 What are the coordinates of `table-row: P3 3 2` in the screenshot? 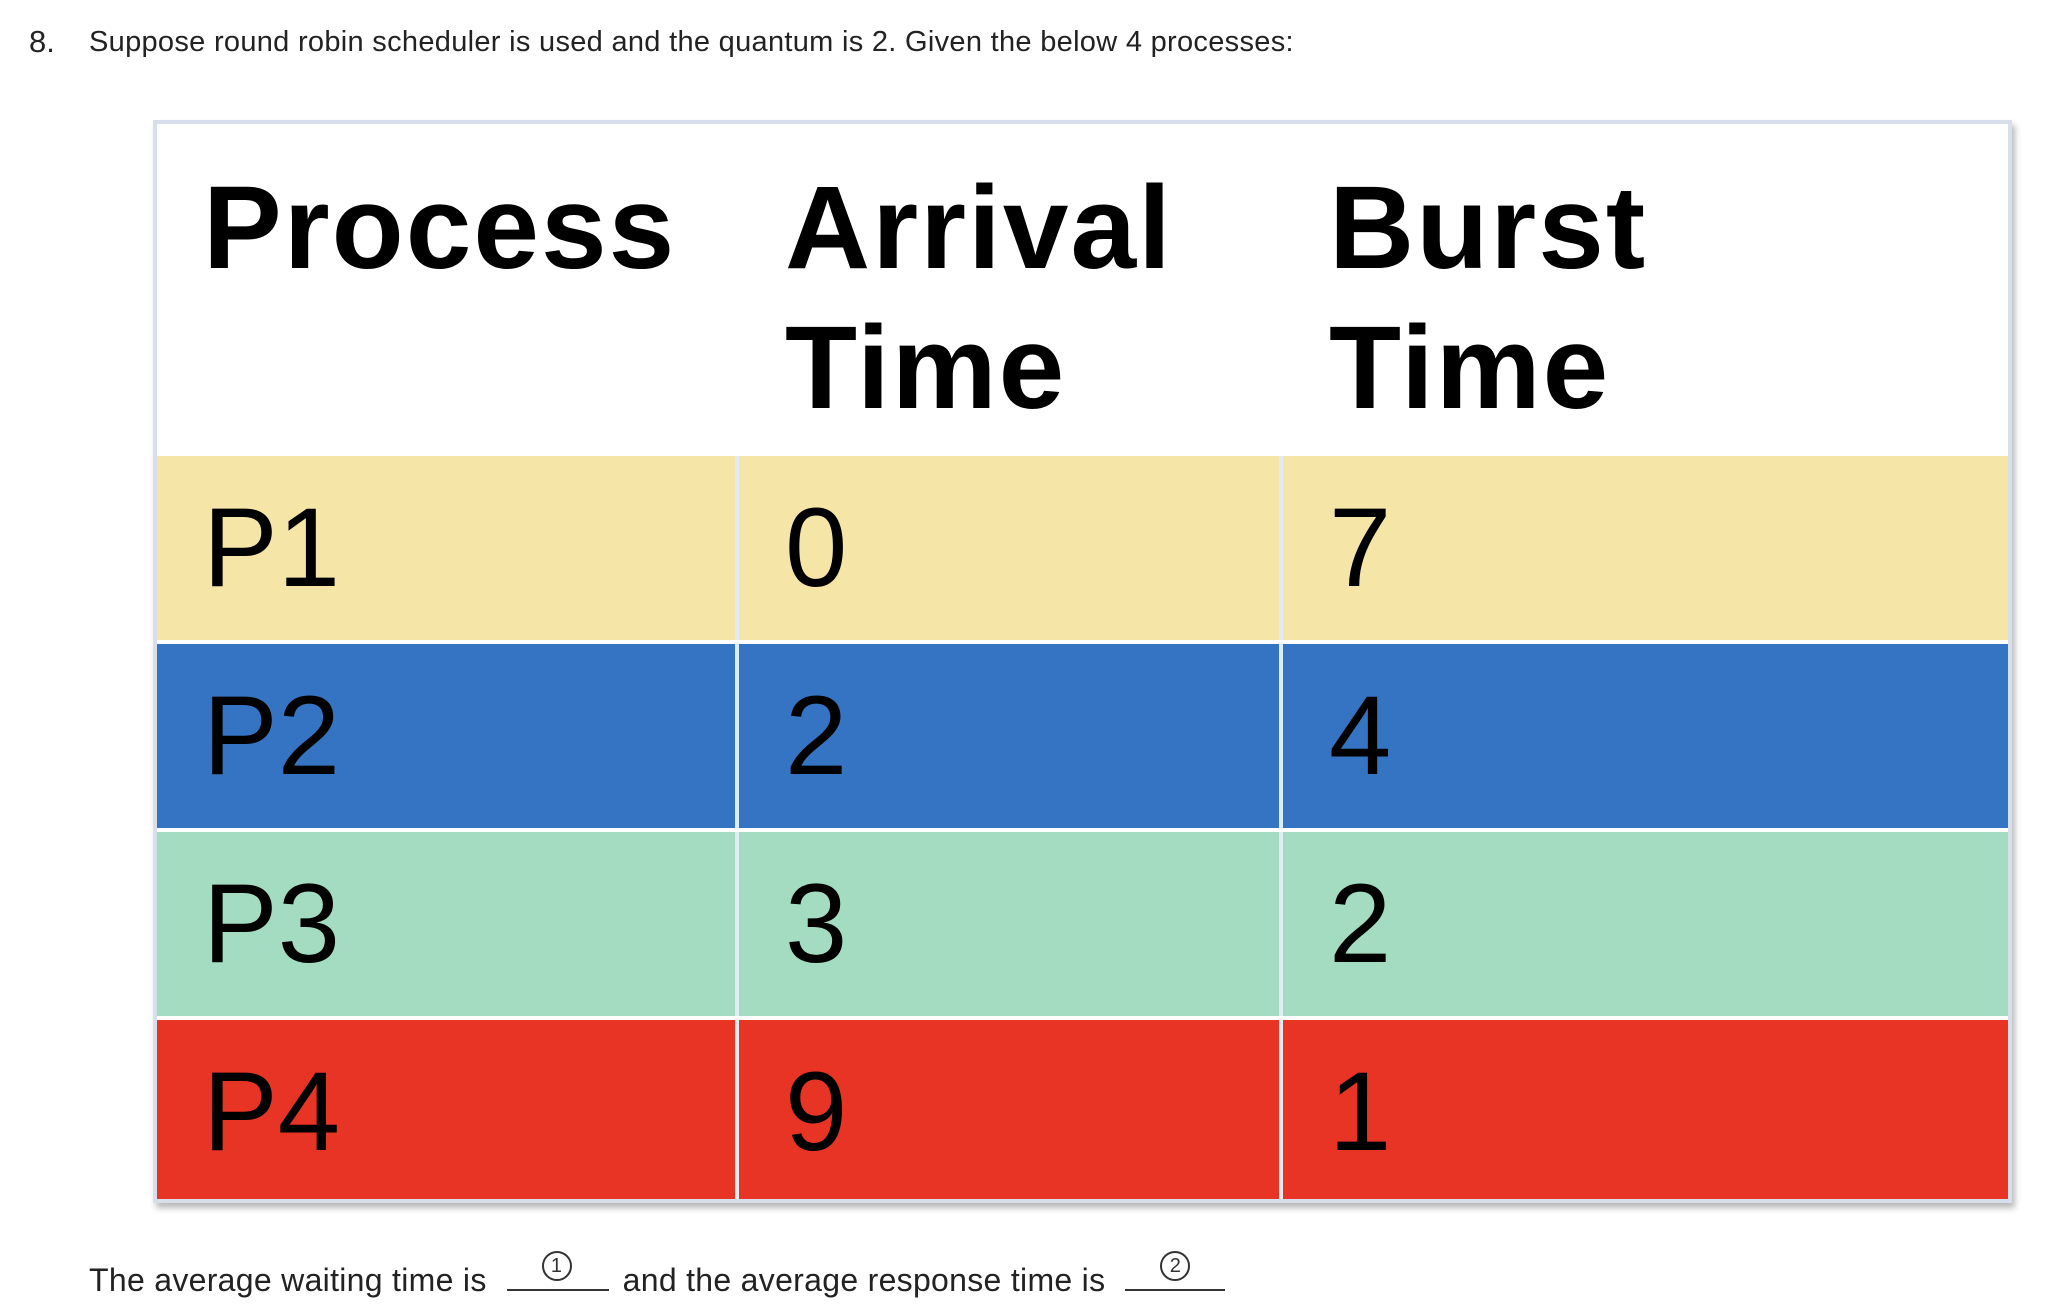 It's located at (1082, 924).